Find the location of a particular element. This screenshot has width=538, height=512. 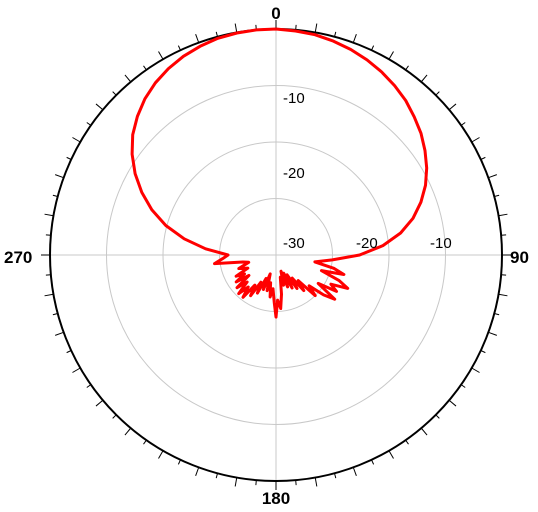

angle-label-180: 180 is located at coordinates (276, 498).